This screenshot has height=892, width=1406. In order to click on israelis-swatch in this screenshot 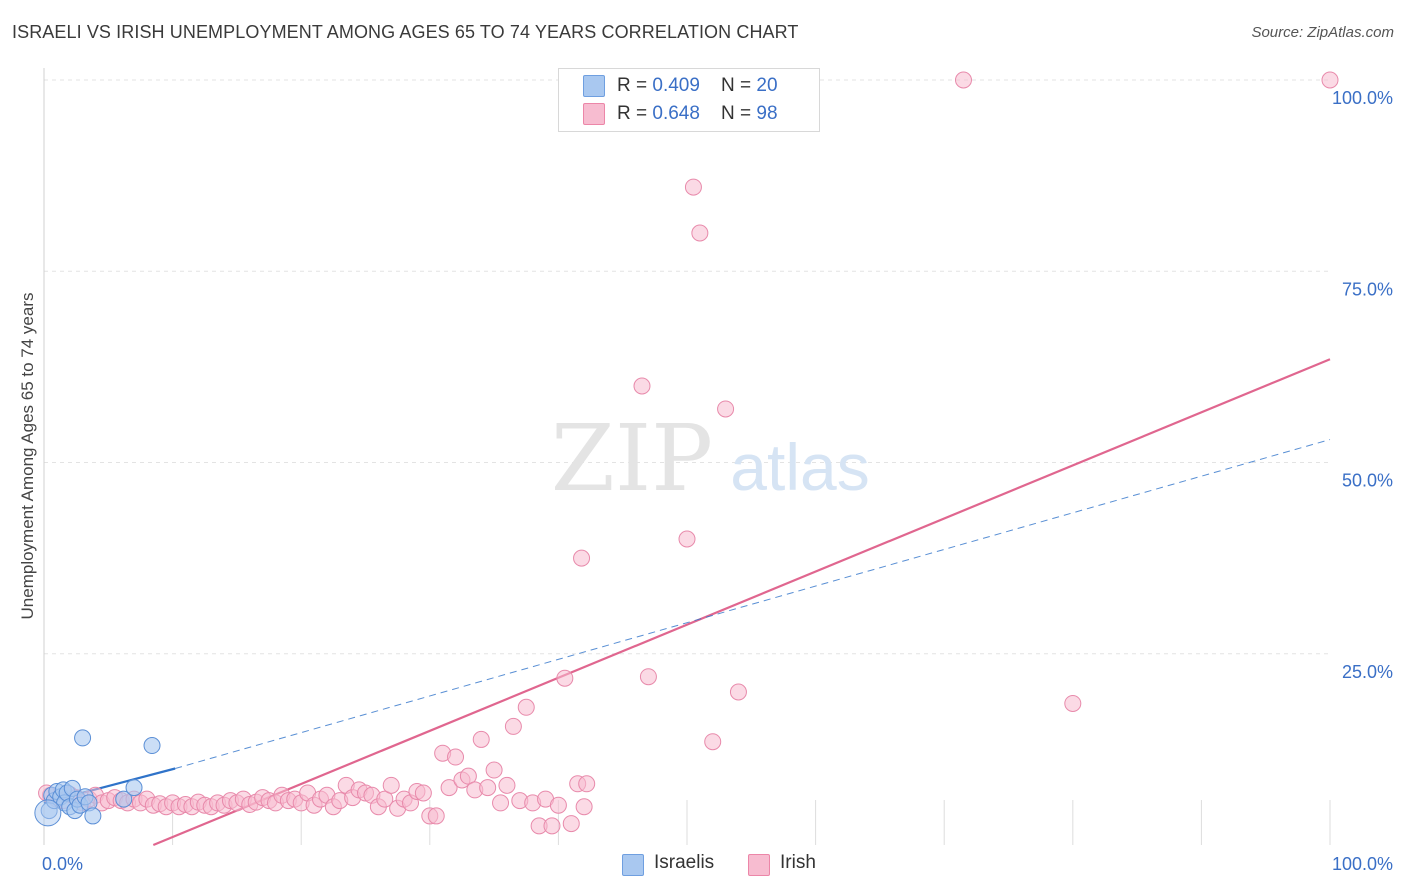, I will do `click(633, 865)`.